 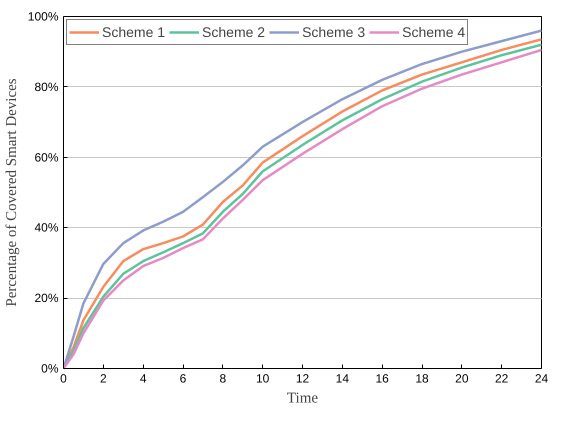 What do you see at coordinates (462, 379) in the screenshot?
I see `x-tick-label: 20` at bounding box center [462, 379].